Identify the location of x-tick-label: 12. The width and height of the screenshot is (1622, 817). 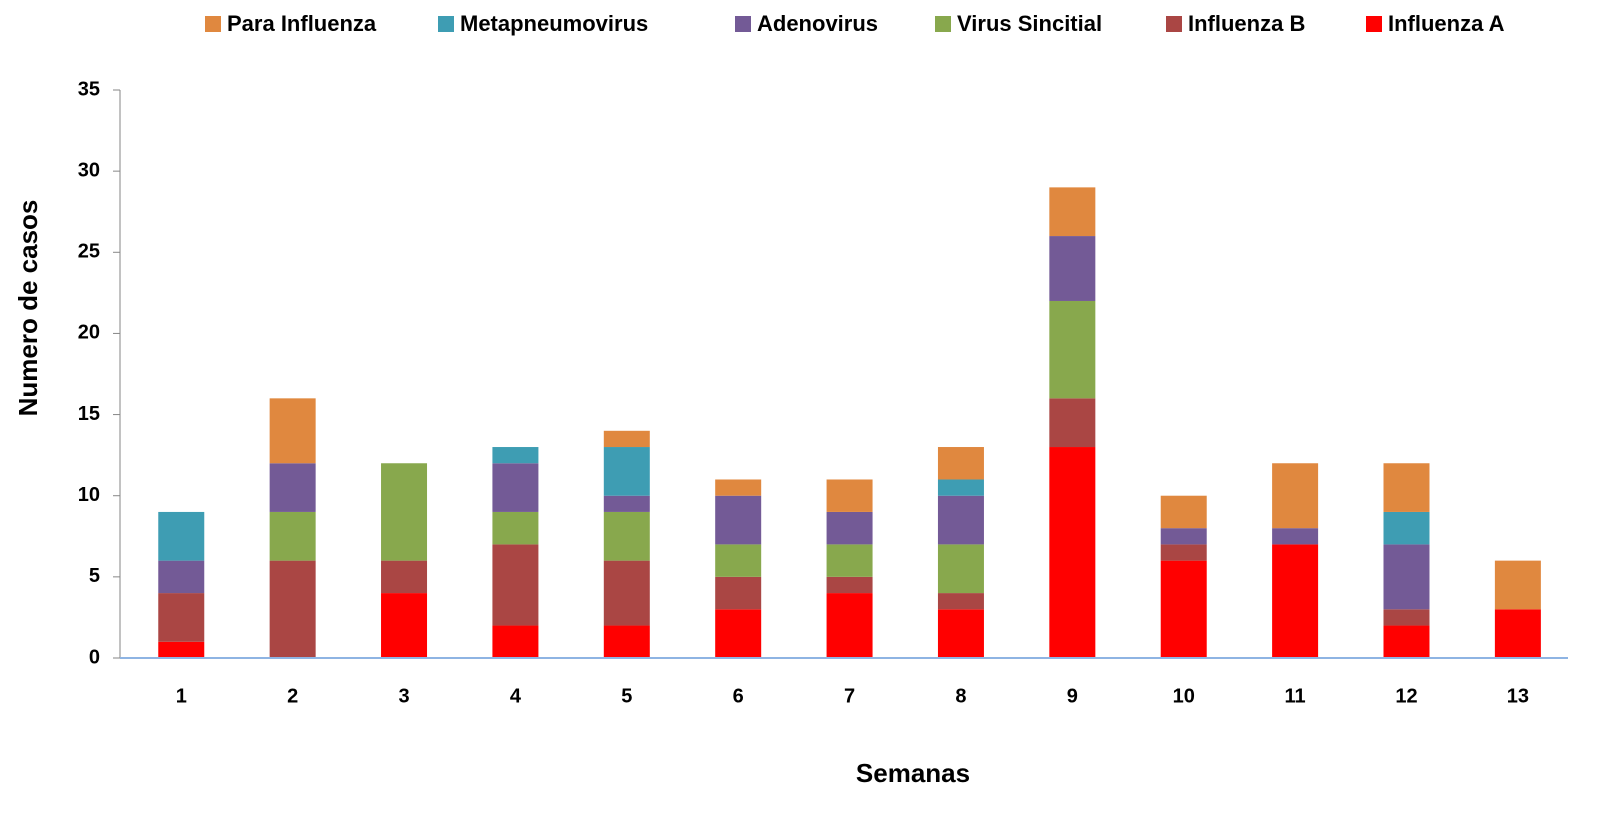
(1406, 696).